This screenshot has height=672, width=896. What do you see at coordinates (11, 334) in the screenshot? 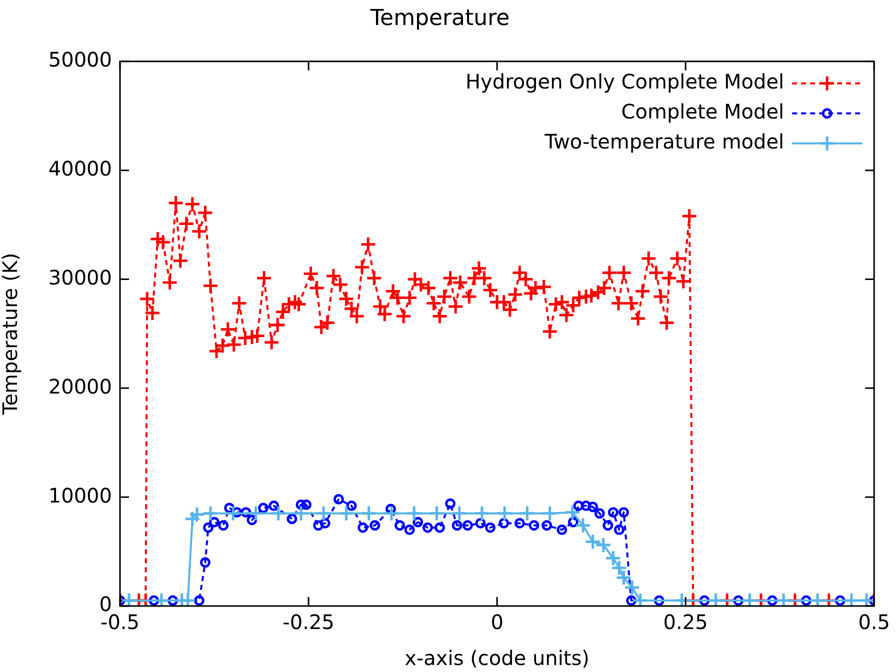
I see `y-axis-title: Temperature (K)` at bounding box center [11, 334].